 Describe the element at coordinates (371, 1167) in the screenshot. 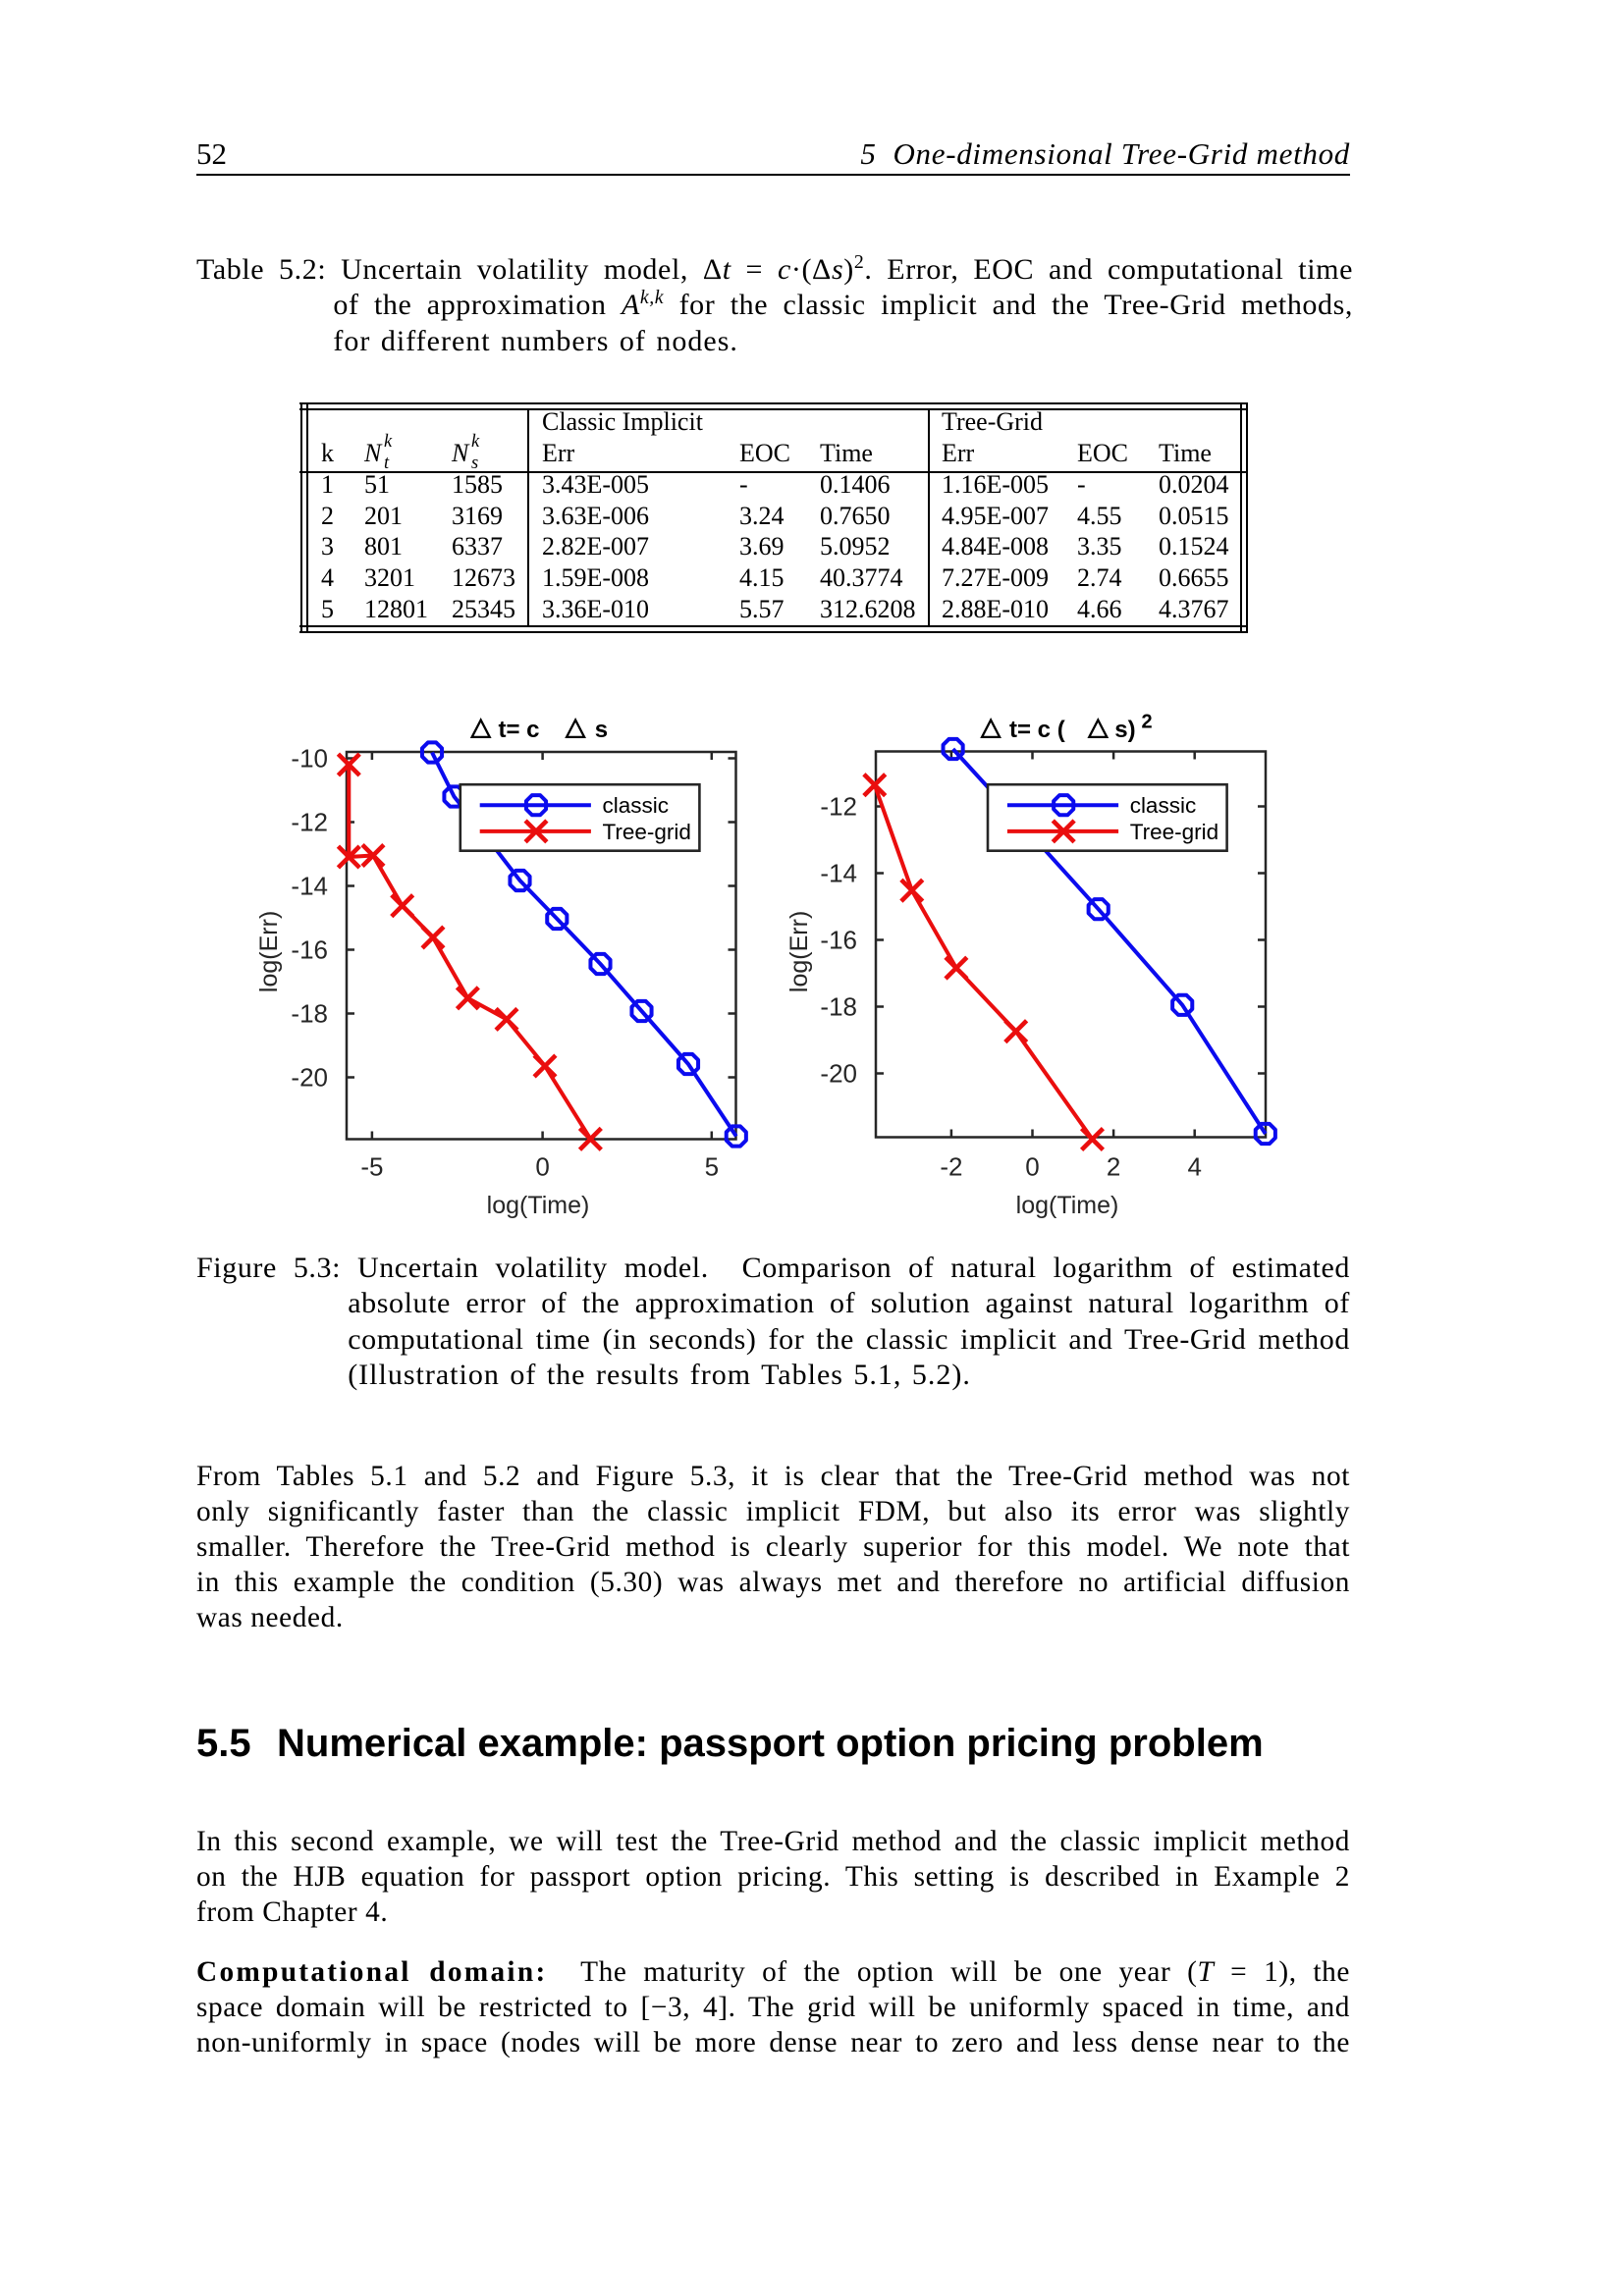

I see `svg-text: -5` at that location.